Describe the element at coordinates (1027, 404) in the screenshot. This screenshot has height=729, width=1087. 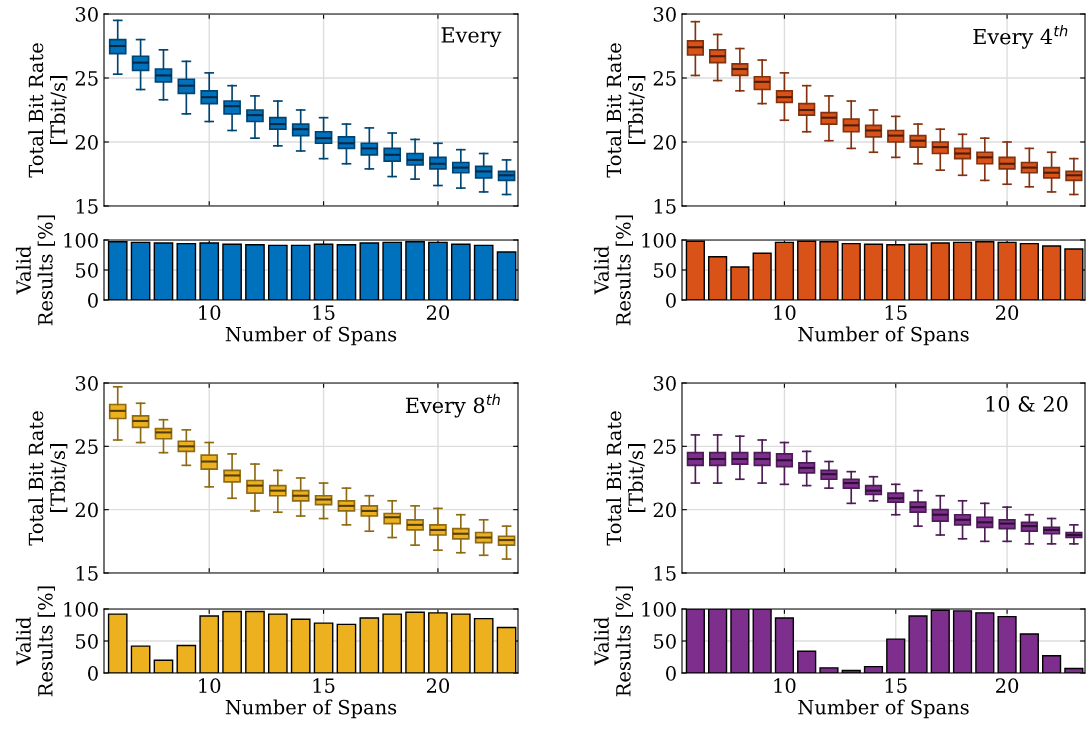
I see `annotation: 10 & 20` at that location.